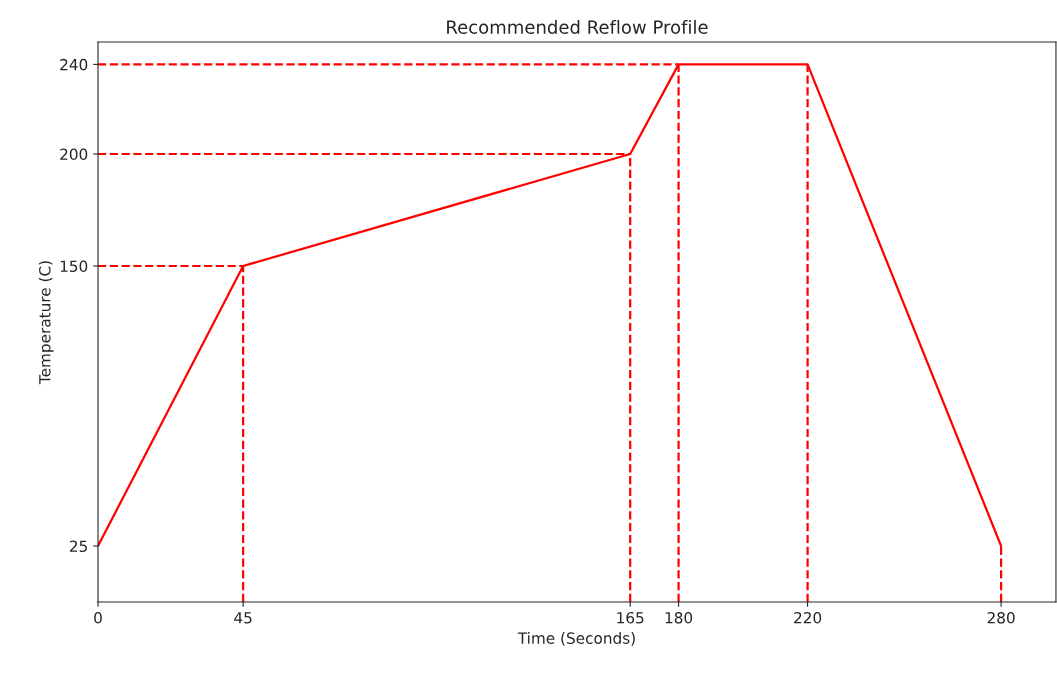  I want to click on y-tick-label: 25, so click(78, 546).